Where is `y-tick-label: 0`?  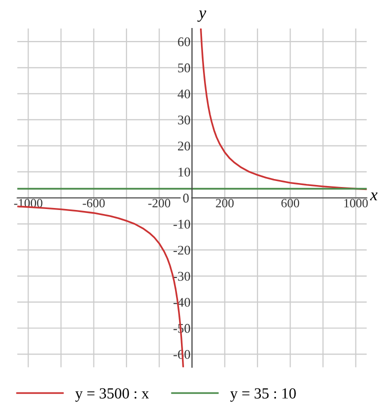
y-tick-label: 0 is located at coordinates (186, 198).